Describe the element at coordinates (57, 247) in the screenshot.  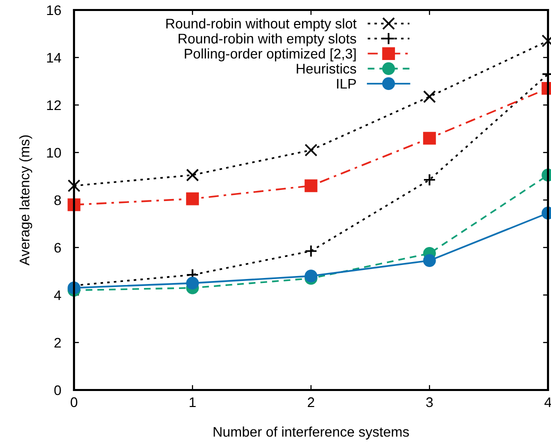
I see `y-tick-label: 6` at that location.